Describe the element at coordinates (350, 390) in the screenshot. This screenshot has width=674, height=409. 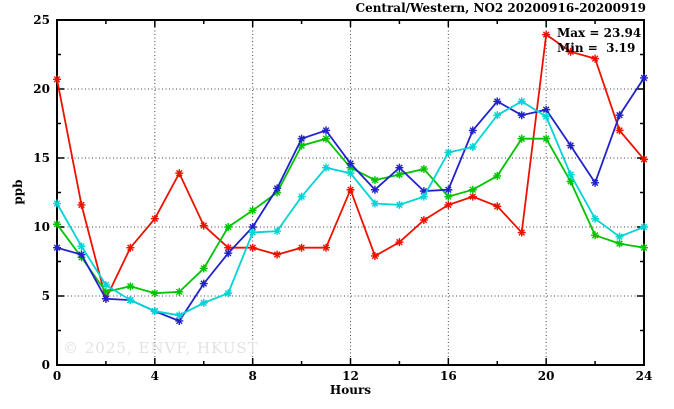
I see `x-axis-label: Hours` at that location.